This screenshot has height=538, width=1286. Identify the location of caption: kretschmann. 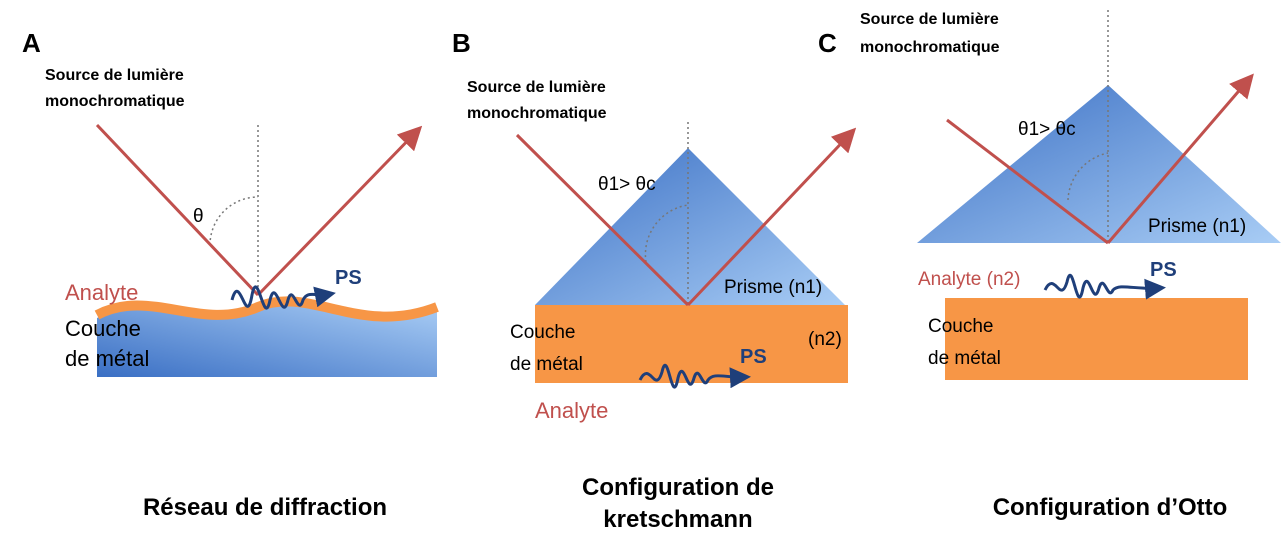
(677, 519).